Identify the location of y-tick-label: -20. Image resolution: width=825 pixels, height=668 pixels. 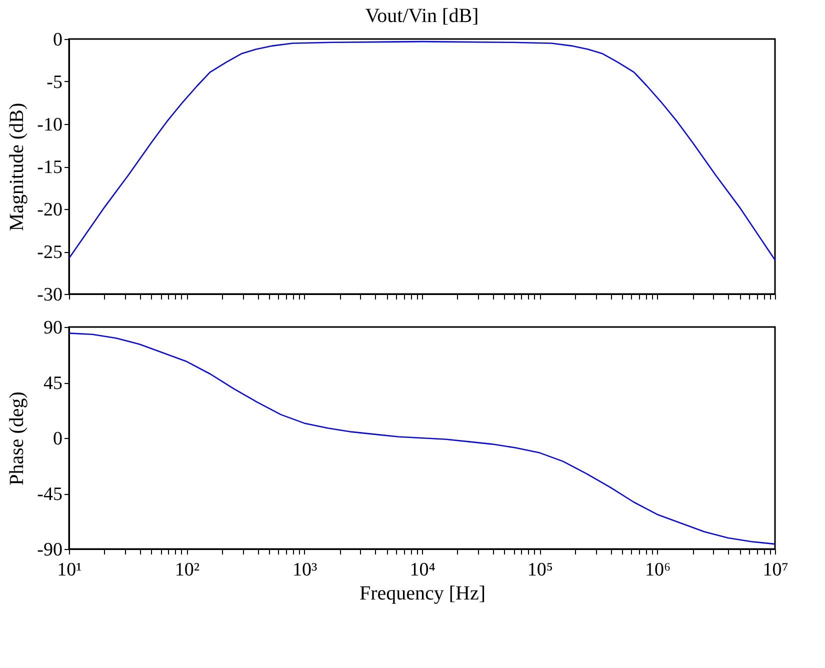
(49, 210).